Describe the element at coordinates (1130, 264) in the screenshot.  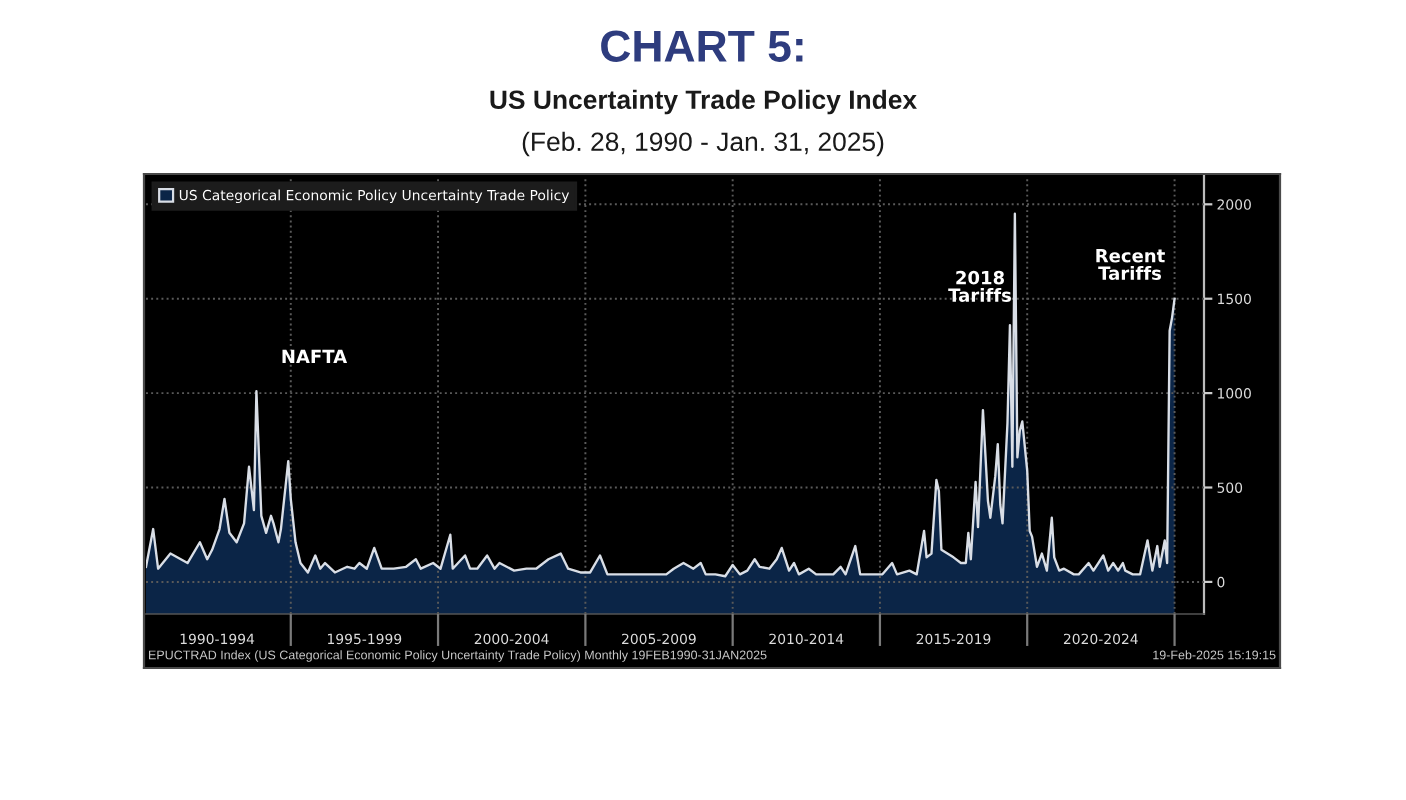
I see `annotation: Recent Tariffs` at that location.